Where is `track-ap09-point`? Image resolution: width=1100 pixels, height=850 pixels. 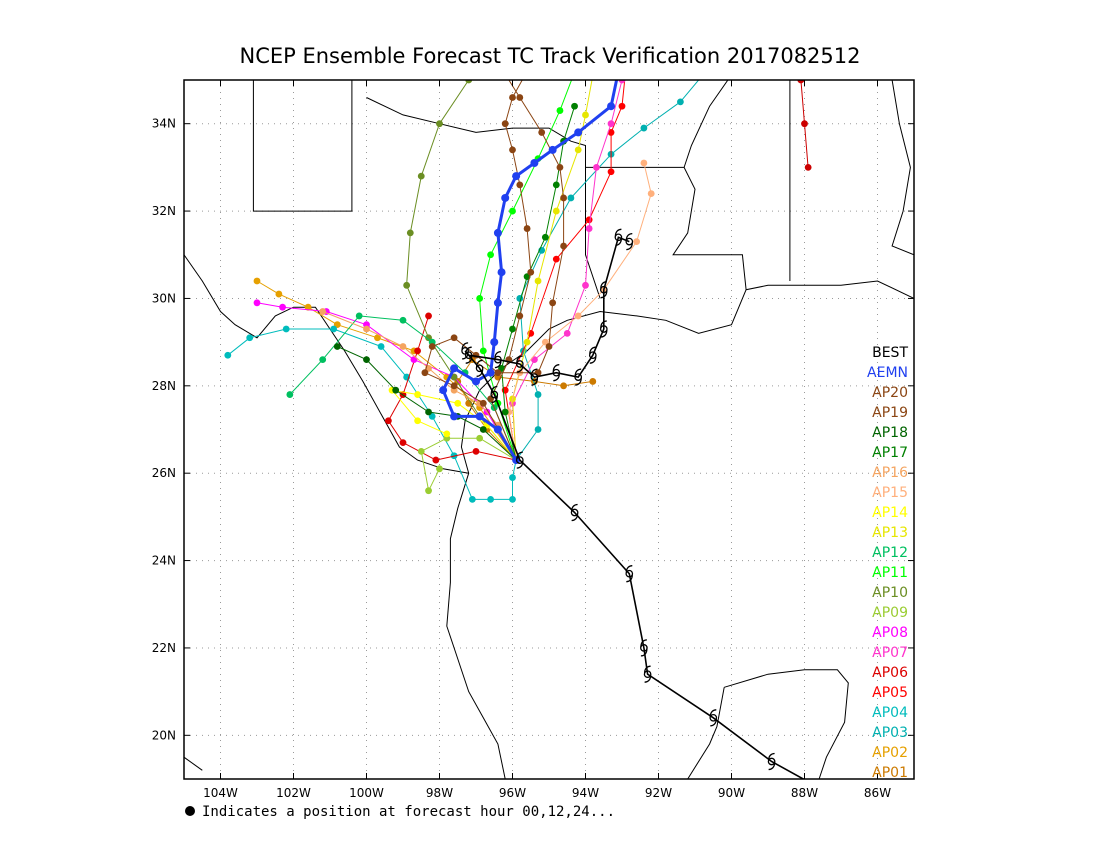
track-ap09-point is located at coordinates (421, 451).